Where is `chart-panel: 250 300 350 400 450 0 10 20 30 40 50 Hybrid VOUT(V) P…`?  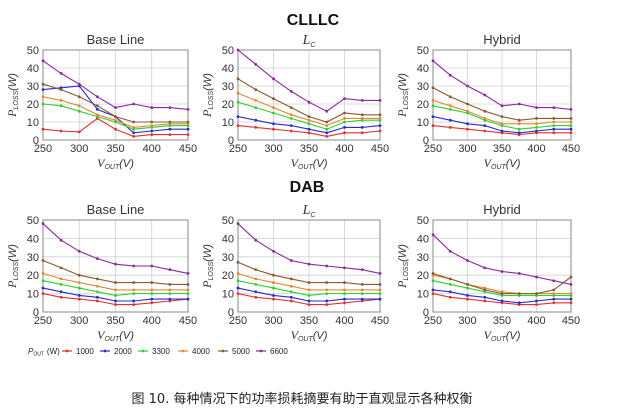
chart-panel: 250 300 350 400 450 0 10 20 30 40 50 Hybrid VOUT(V) P… is located at coordinates (487, 101).